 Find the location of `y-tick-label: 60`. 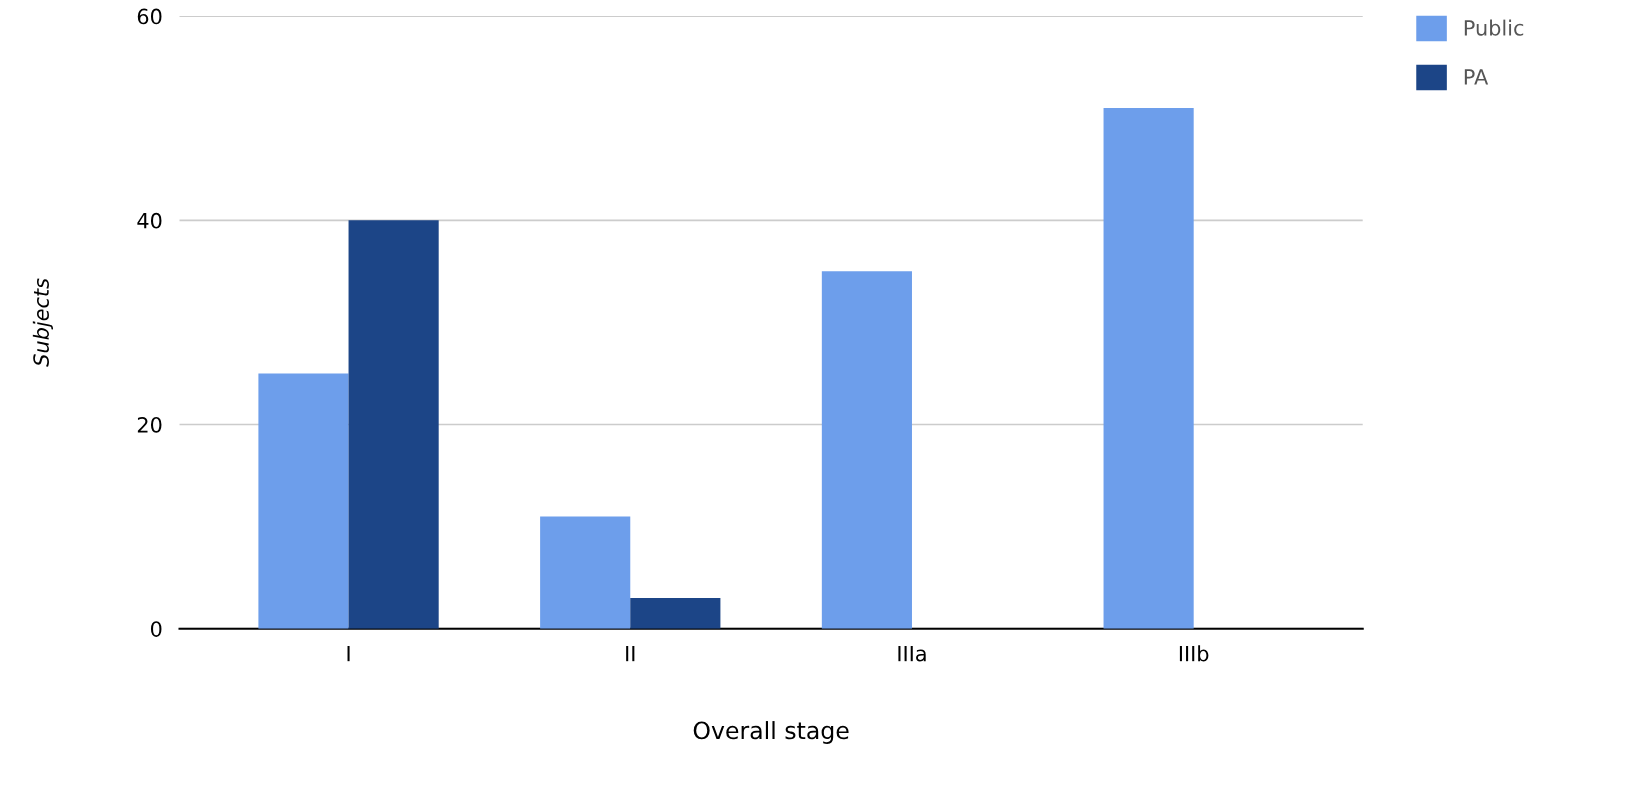

y-tick-label: 60 is located at coordinates (149, 16).